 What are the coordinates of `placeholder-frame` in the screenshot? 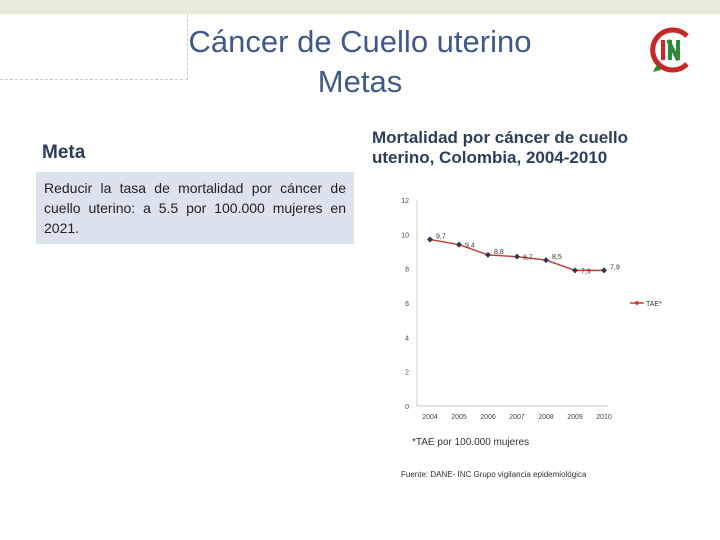 It's located at (94, 47).